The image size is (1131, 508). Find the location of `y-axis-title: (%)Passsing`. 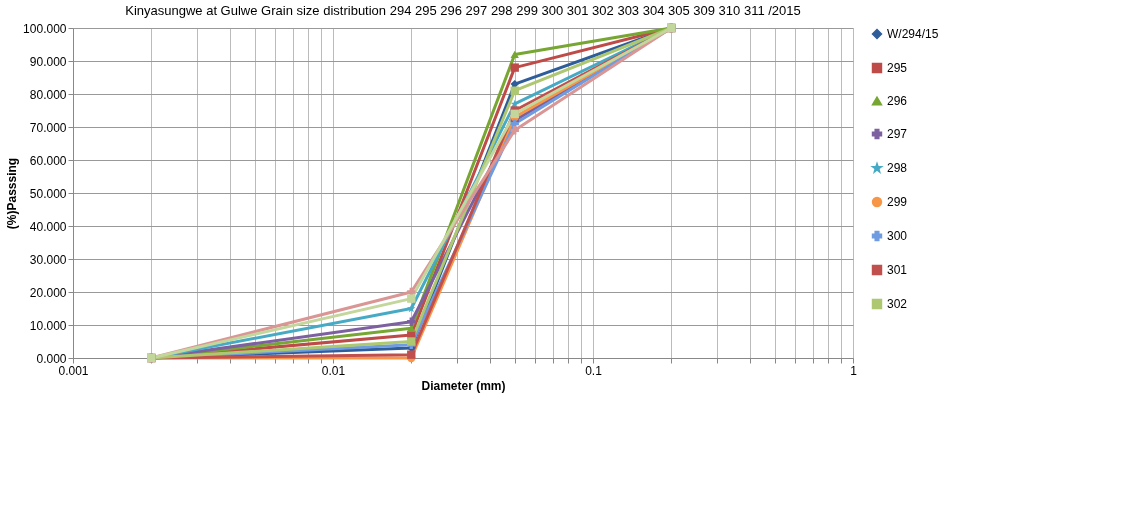

y-axis-title: (%)Passsing is located at coordinates (12, 193).